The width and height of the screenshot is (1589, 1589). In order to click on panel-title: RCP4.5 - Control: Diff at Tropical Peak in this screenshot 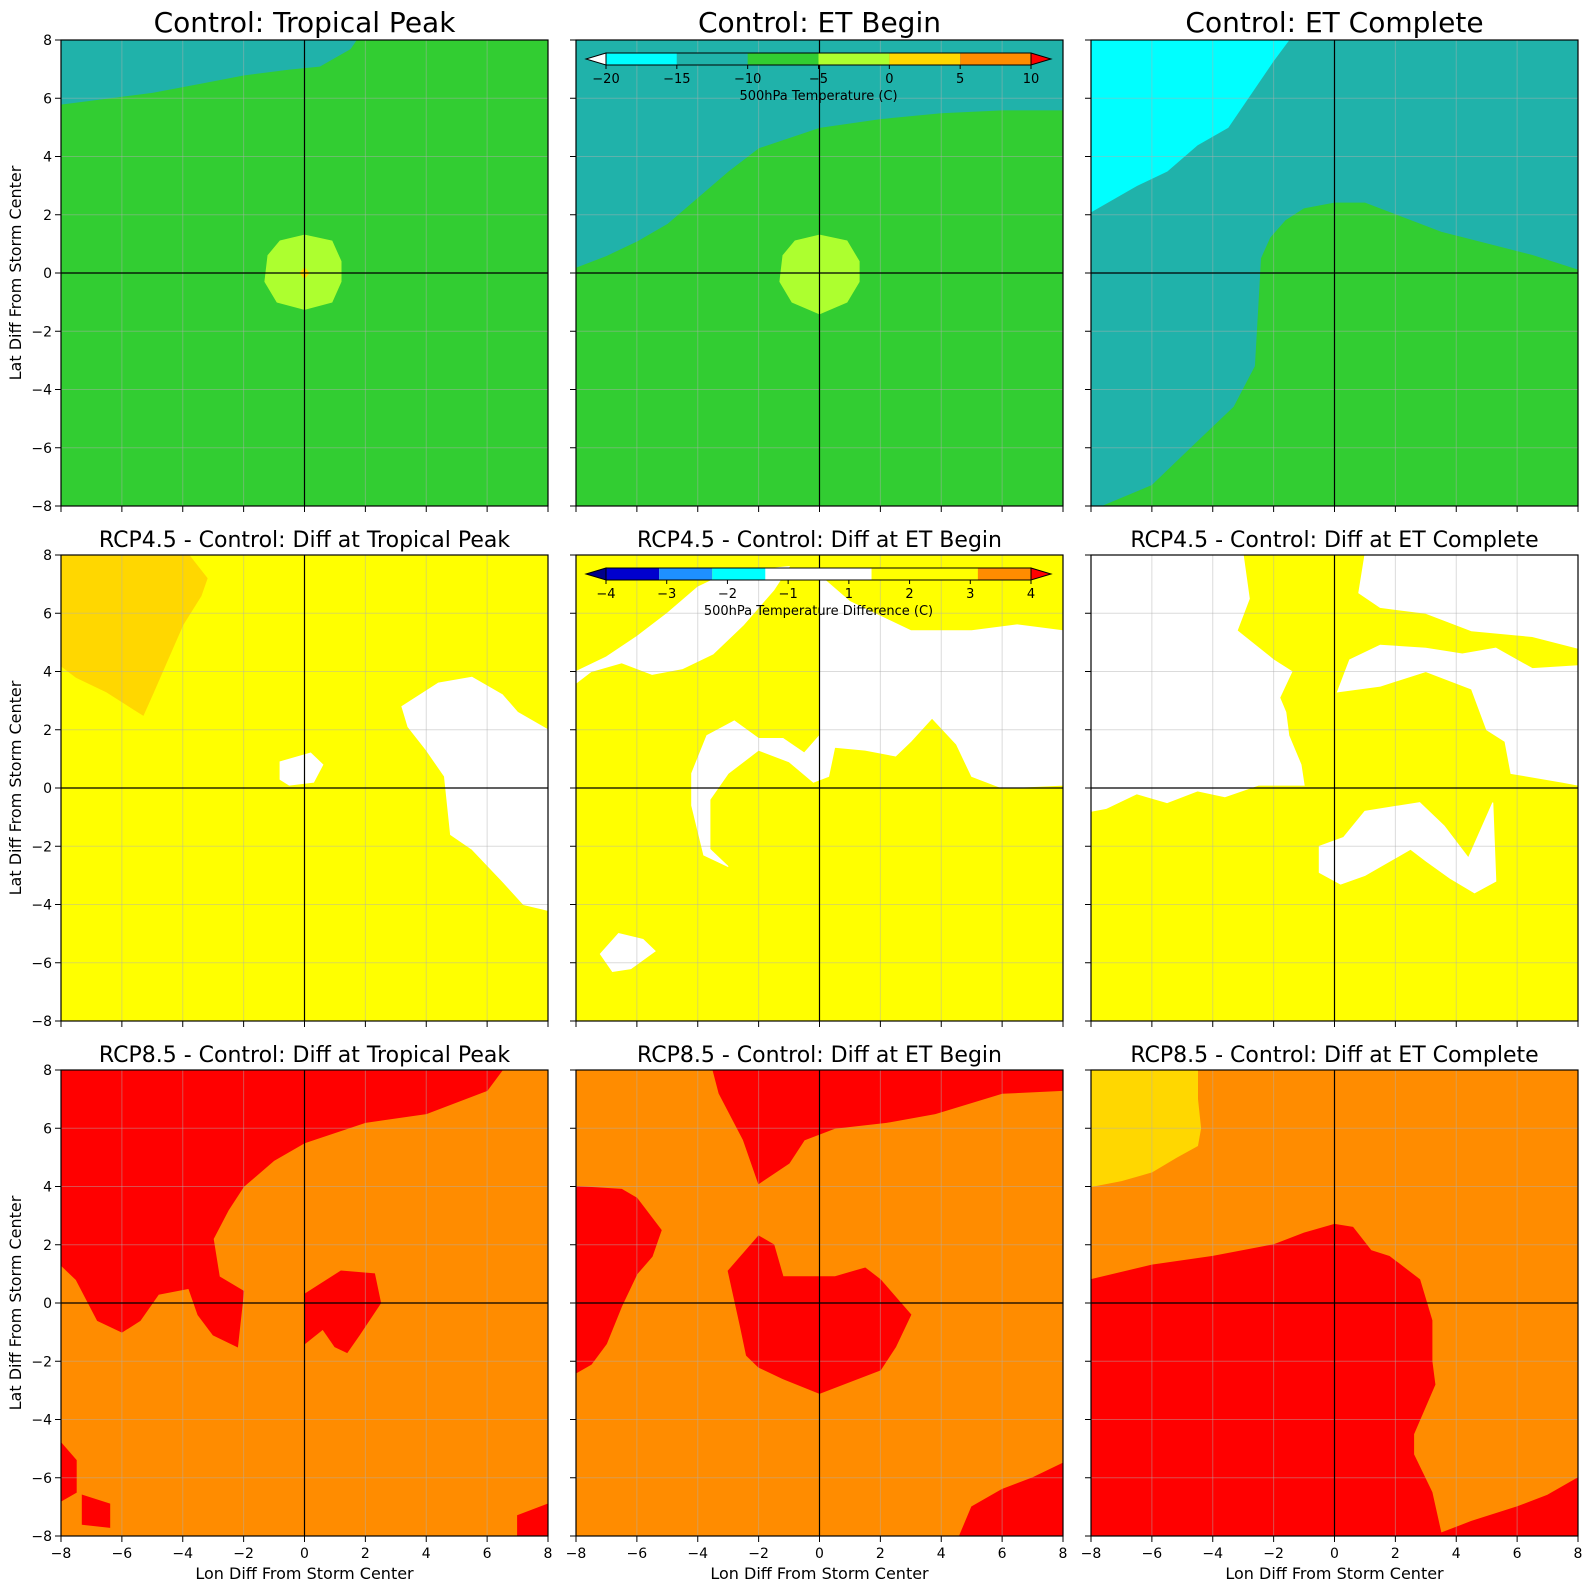, I will do `click(304, 540)`.